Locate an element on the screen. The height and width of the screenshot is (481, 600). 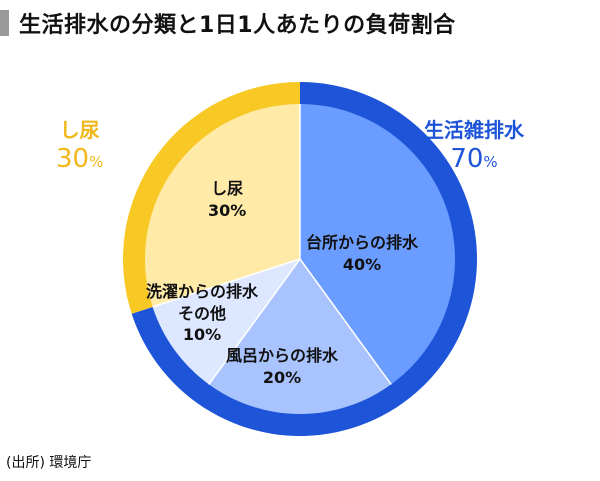
chart-title: 生活排水の分類と1日1人あたりの負荷割合 is located at coordinates (237, 25).